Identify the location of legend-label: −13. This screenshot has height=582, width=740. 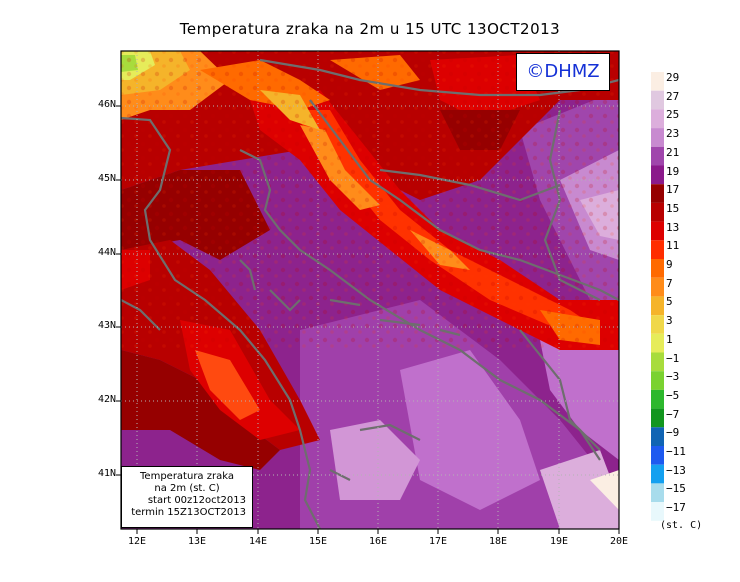
(676, 470).